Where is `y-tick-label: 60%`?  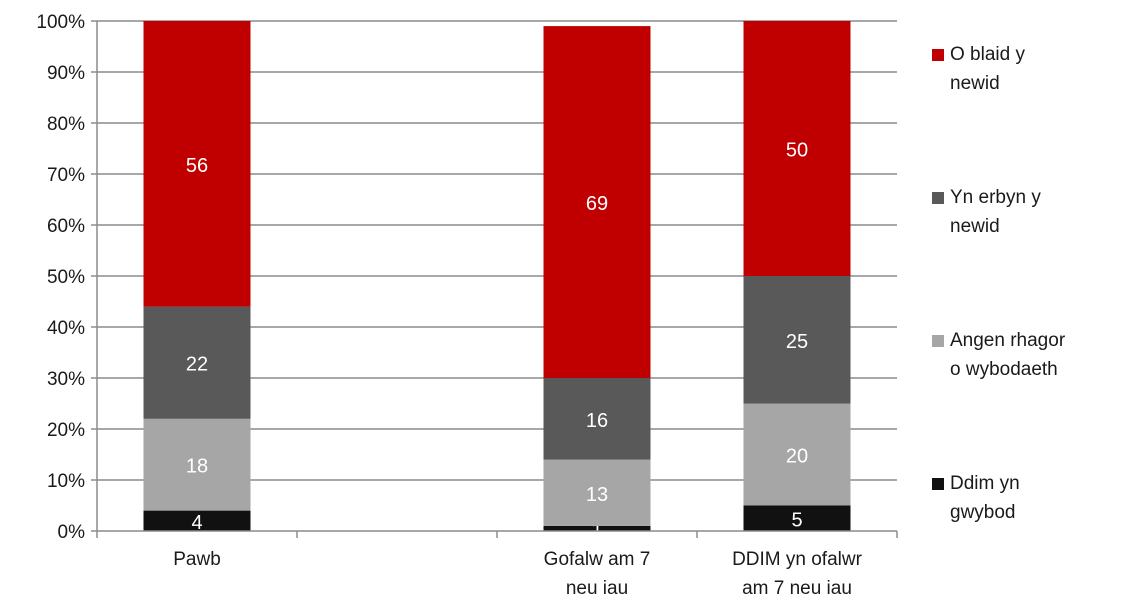 y-tick-label: 60% is located at coordinates (66, 226).